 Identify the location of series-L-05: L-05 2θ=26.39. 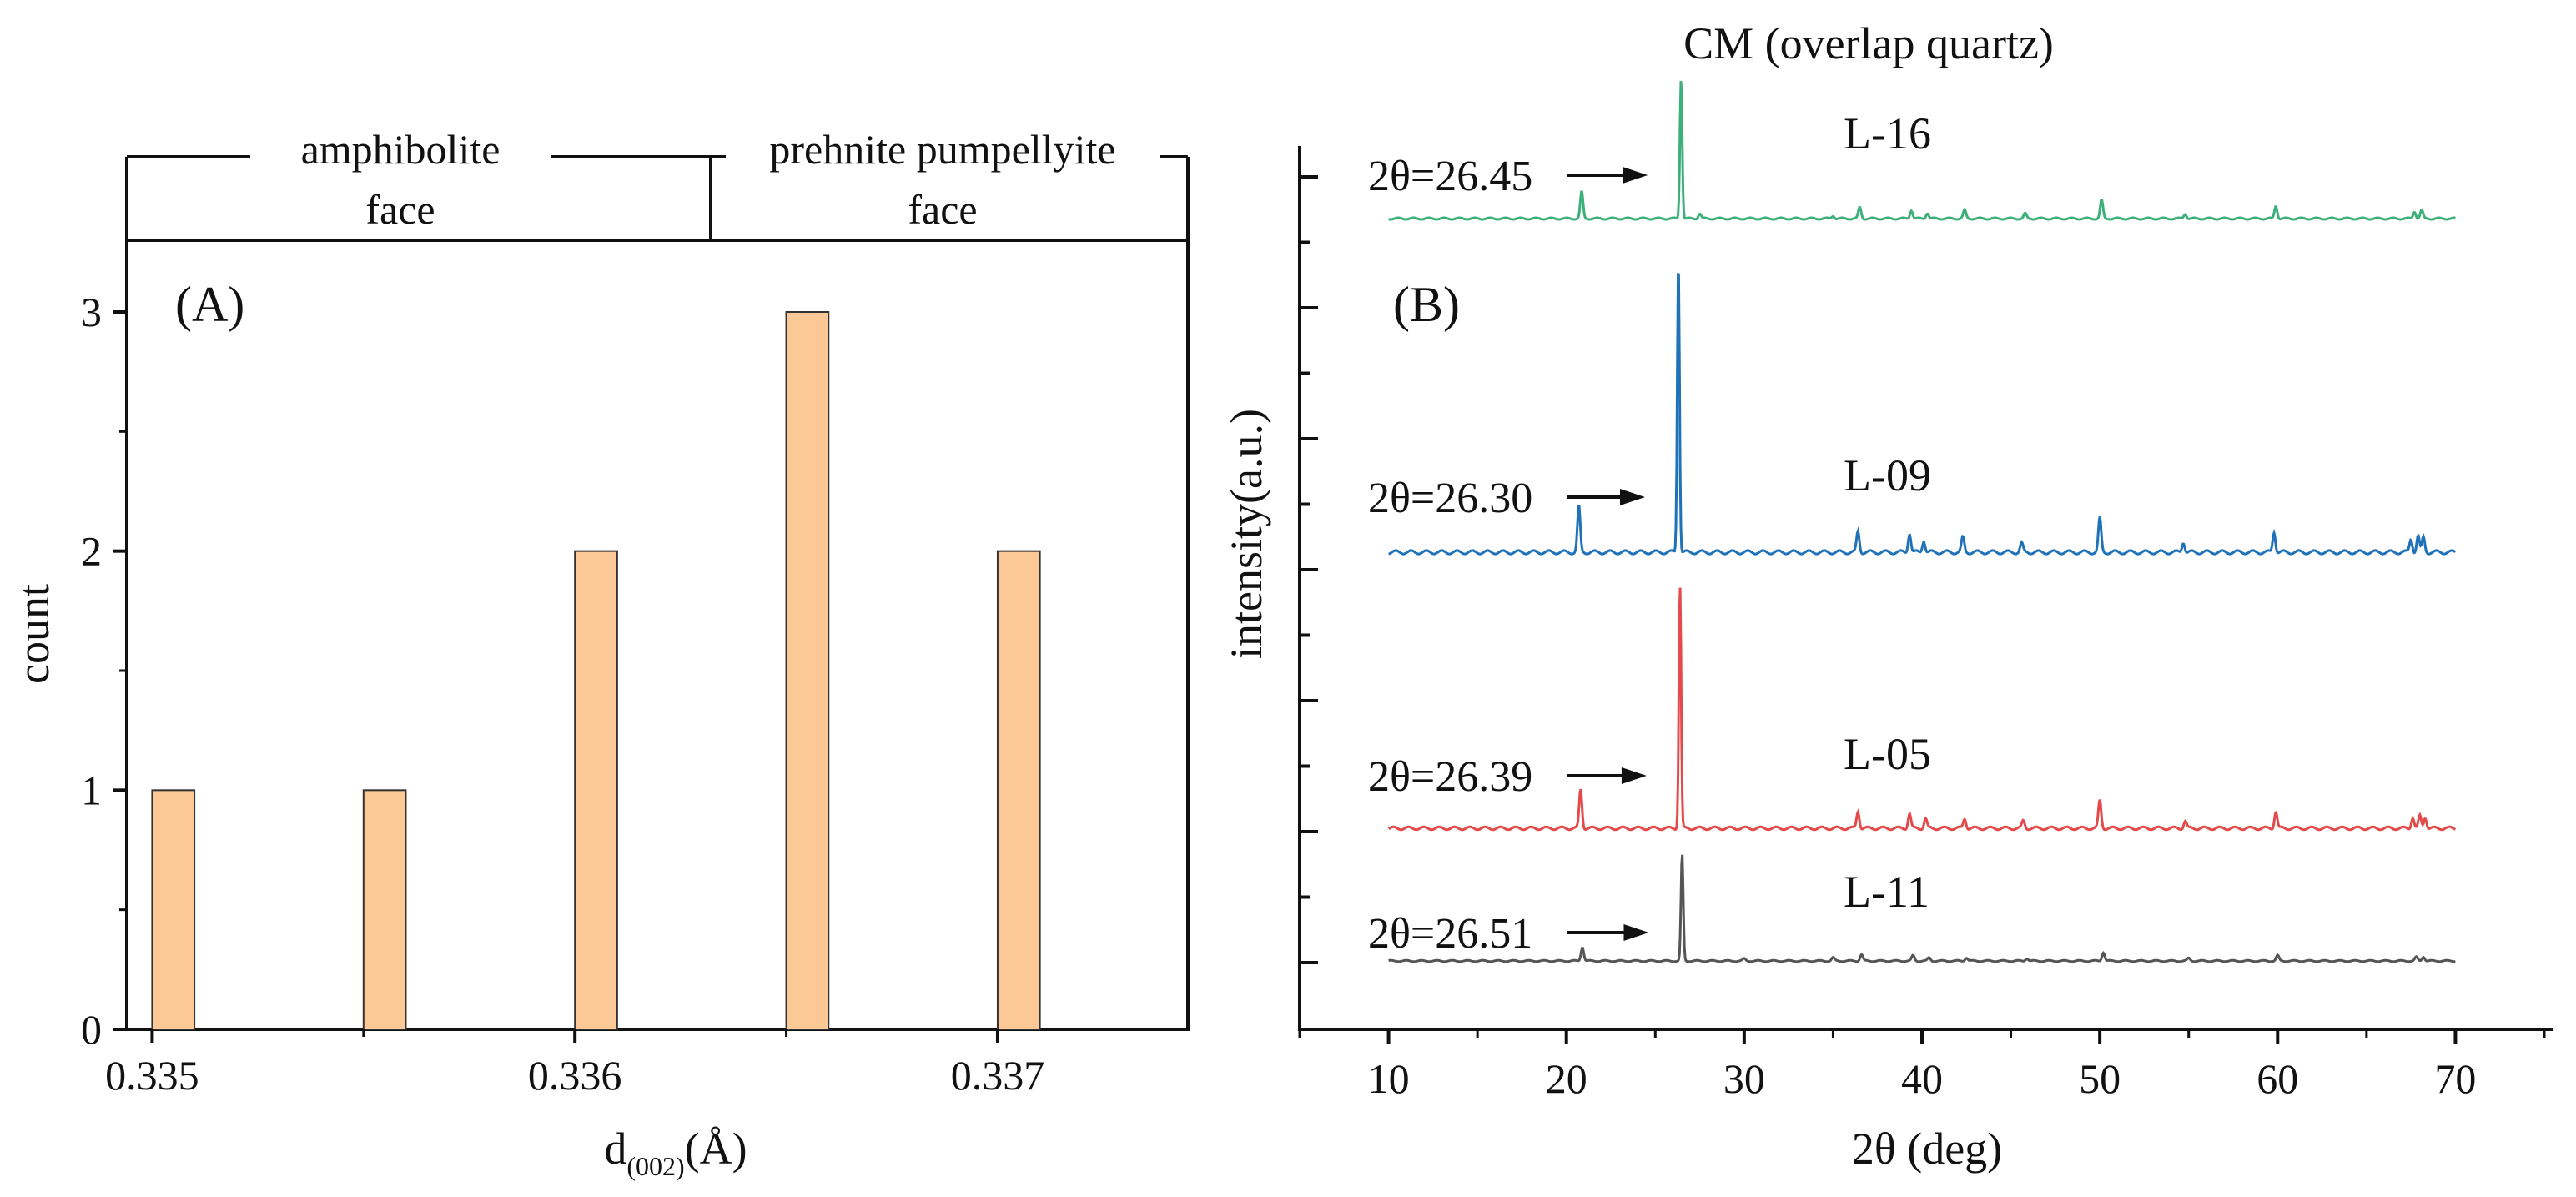
(1912, 710).